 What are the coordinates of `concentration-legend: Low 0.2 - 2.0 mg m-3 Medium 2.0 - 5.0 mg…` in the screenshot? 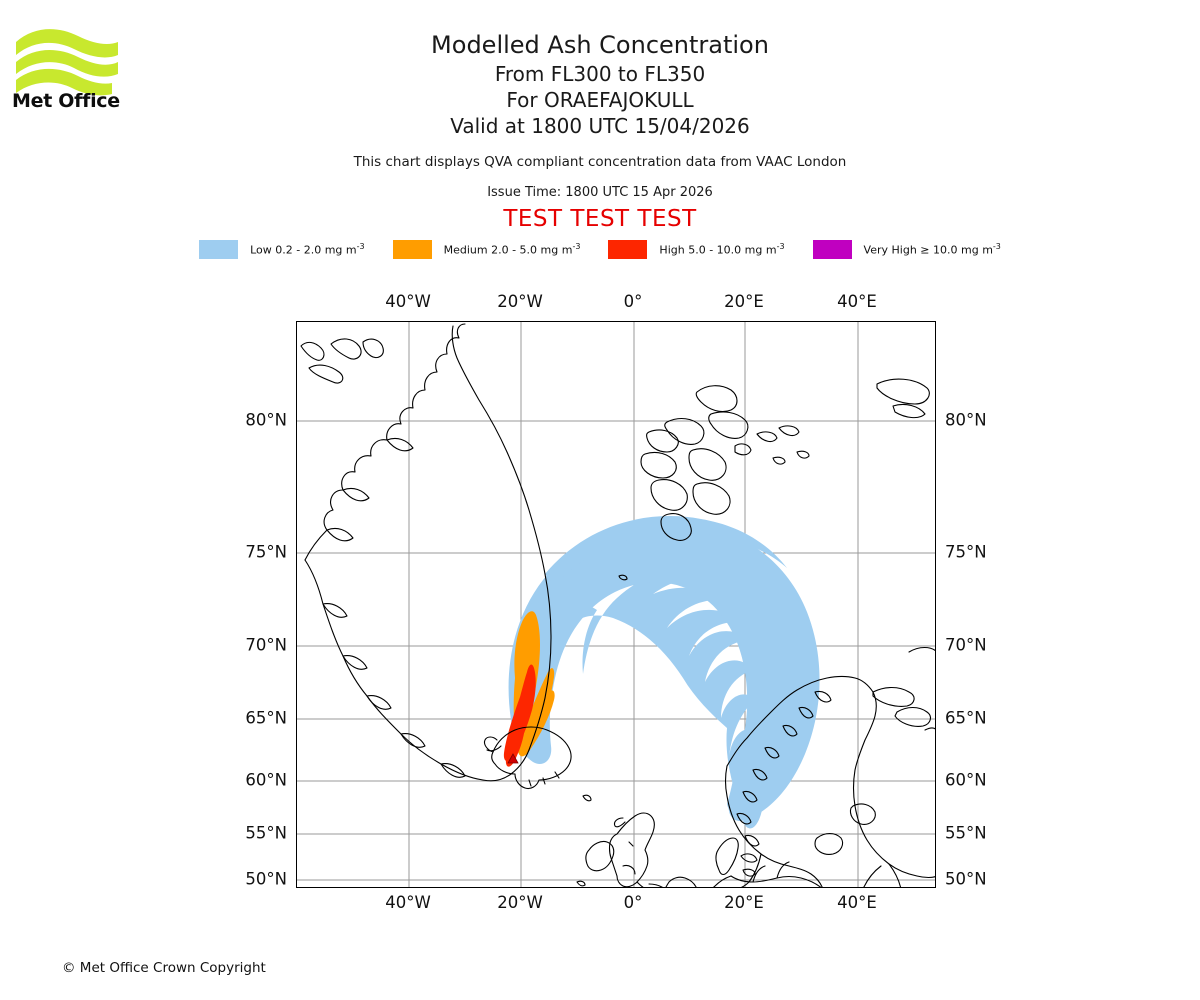 It's located at (600, 249).